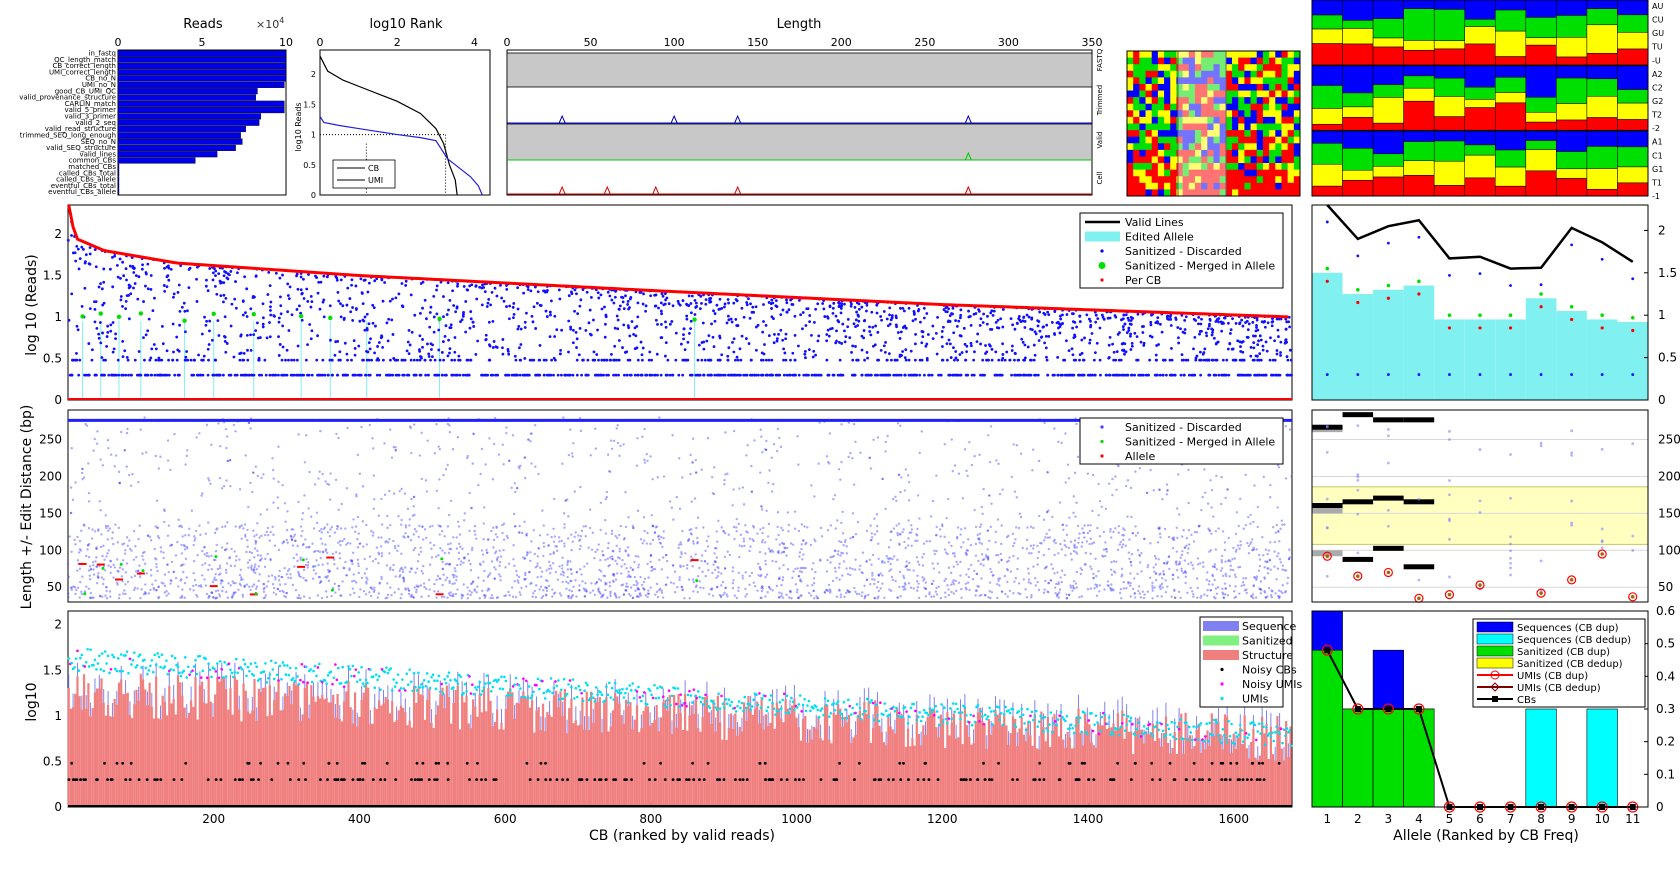 The height and width of the screenshot is (875, 1680). What do you see at coordinates (924, 42) in the screenshot?
I see `length-tick-label: 250` at bounding box center [924, 42].